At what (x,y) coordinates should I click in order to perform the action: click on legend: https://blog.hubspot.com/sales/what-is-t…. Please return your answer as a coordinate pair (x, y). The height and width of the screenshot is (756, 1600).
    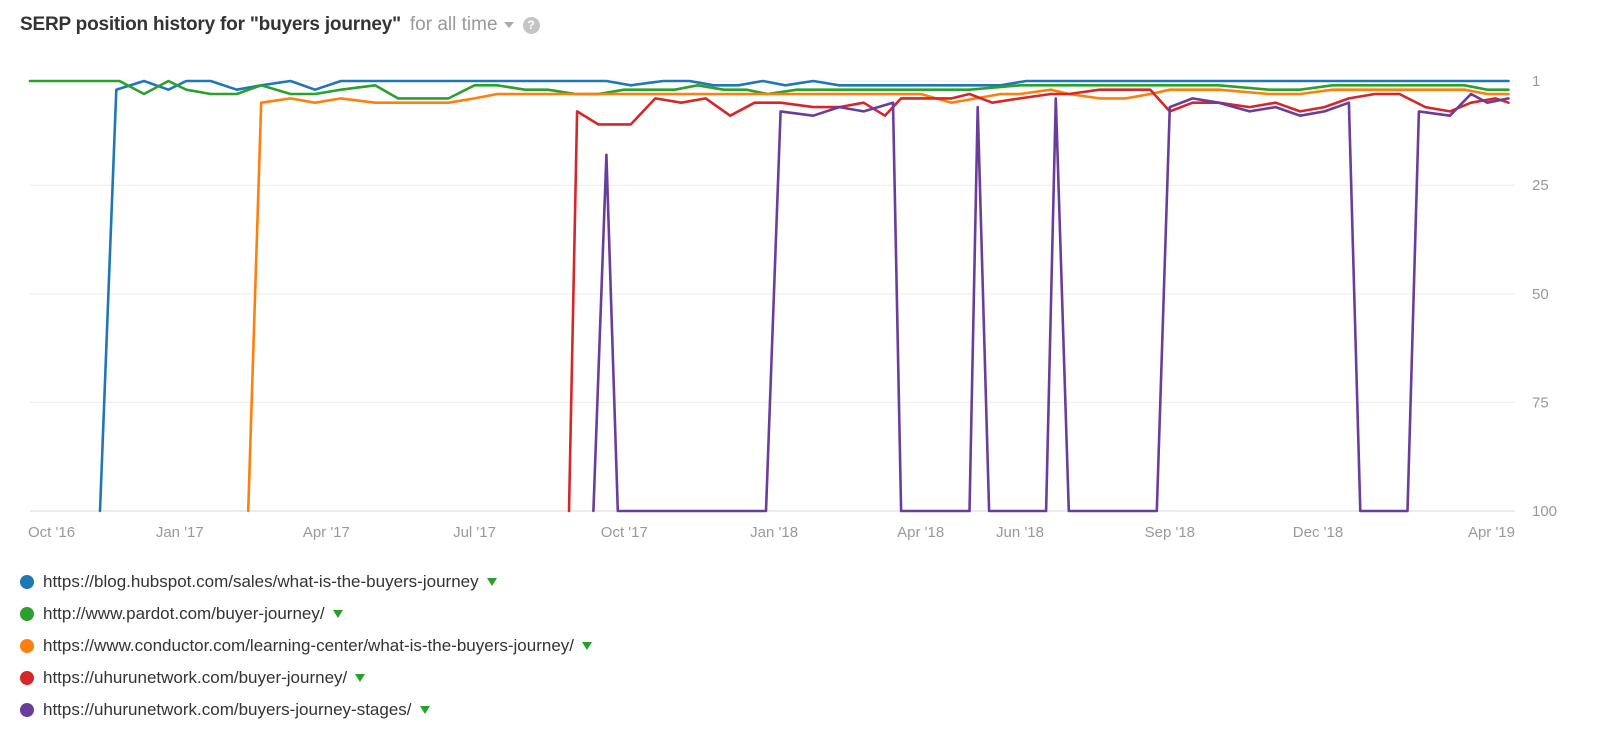
    Looking at the image, I should click on (306, 646).